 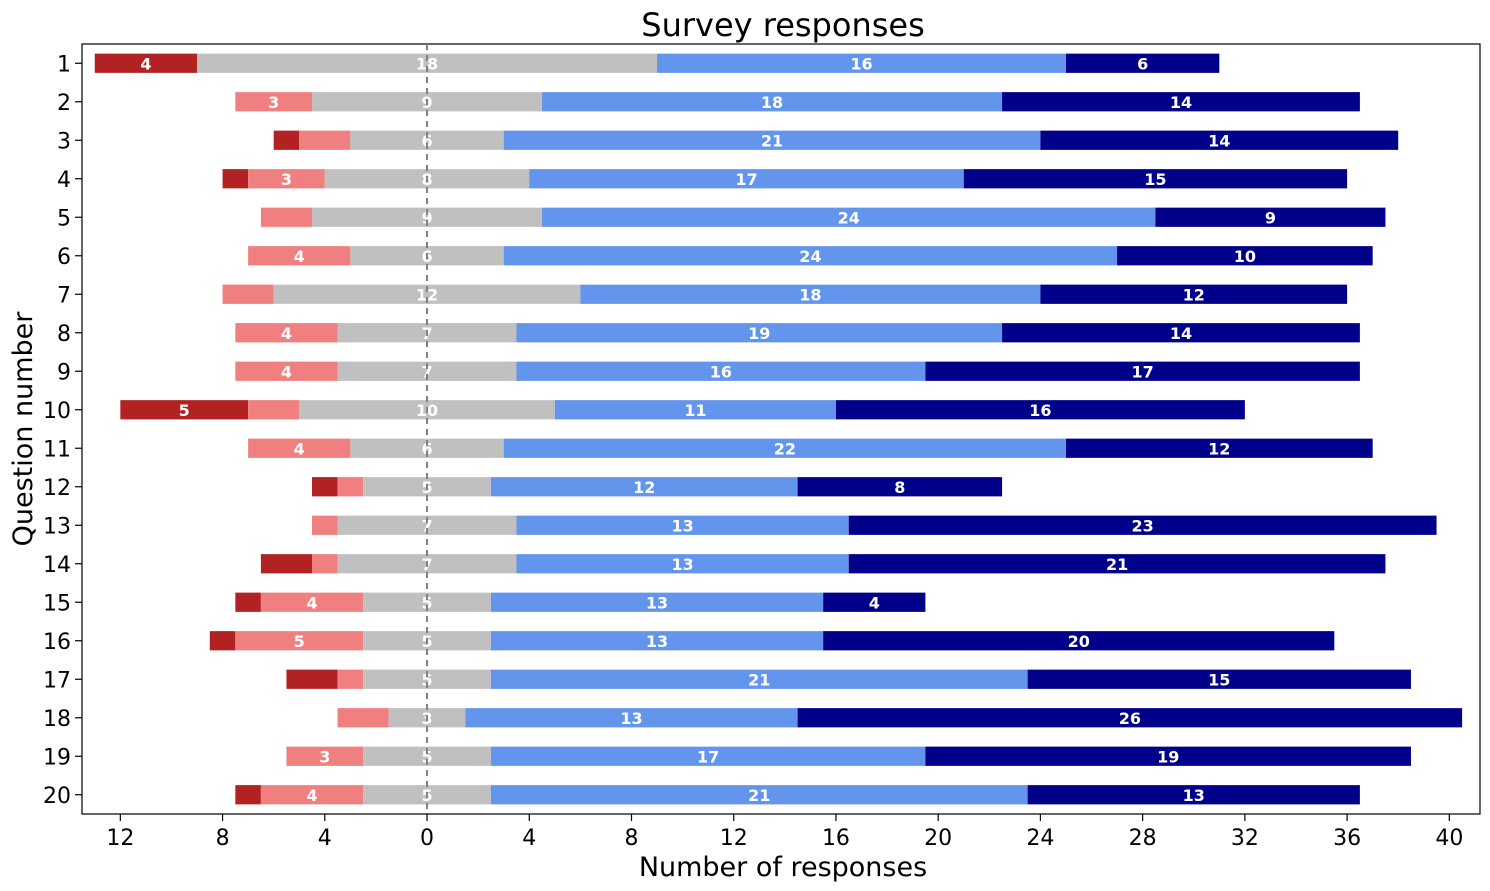 I want to click on y-tick-label: 15, so click(x=57, y=603).